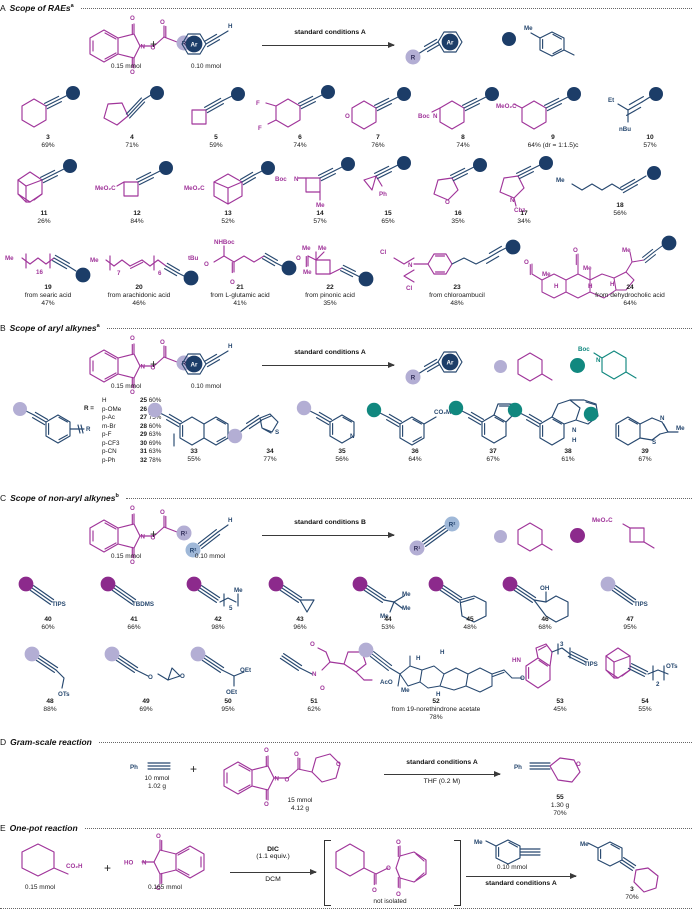 Image resolution: width=692 pixels, height=913 pixels. I want to click on plus-sign-b: +, so click(154, 364).